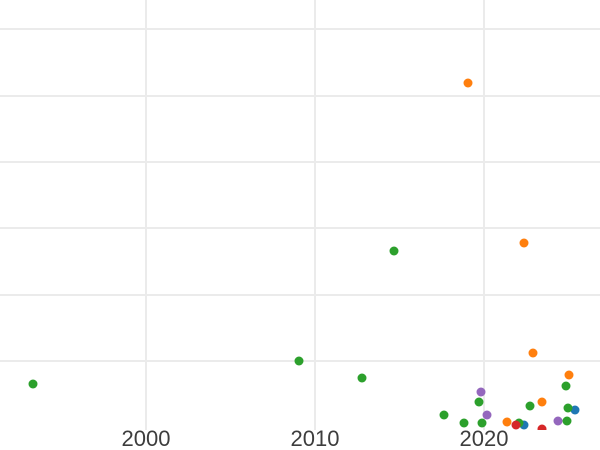  I want to click on x-axis: 2000 2010 2020, so click(300, 438).